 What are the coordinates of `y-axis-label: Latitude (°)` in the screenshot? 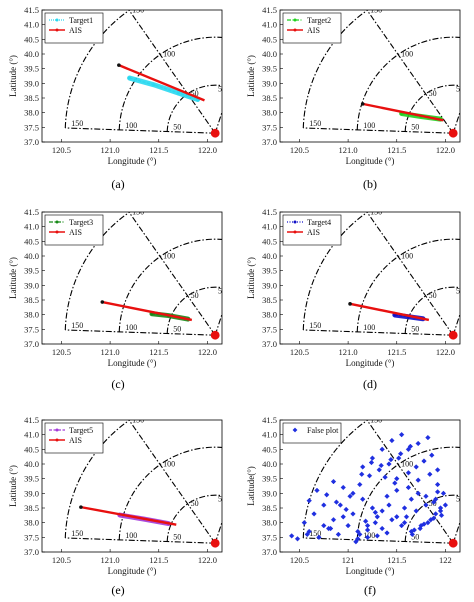 It's located at (13, 76).